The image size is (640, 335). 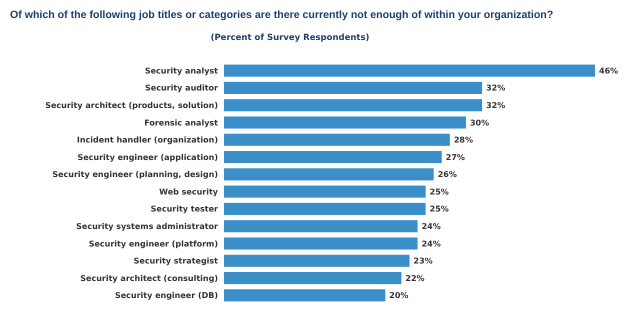 I want to click on y-tick-label: Security engineer (planning, design), so click(x=135, y=175).